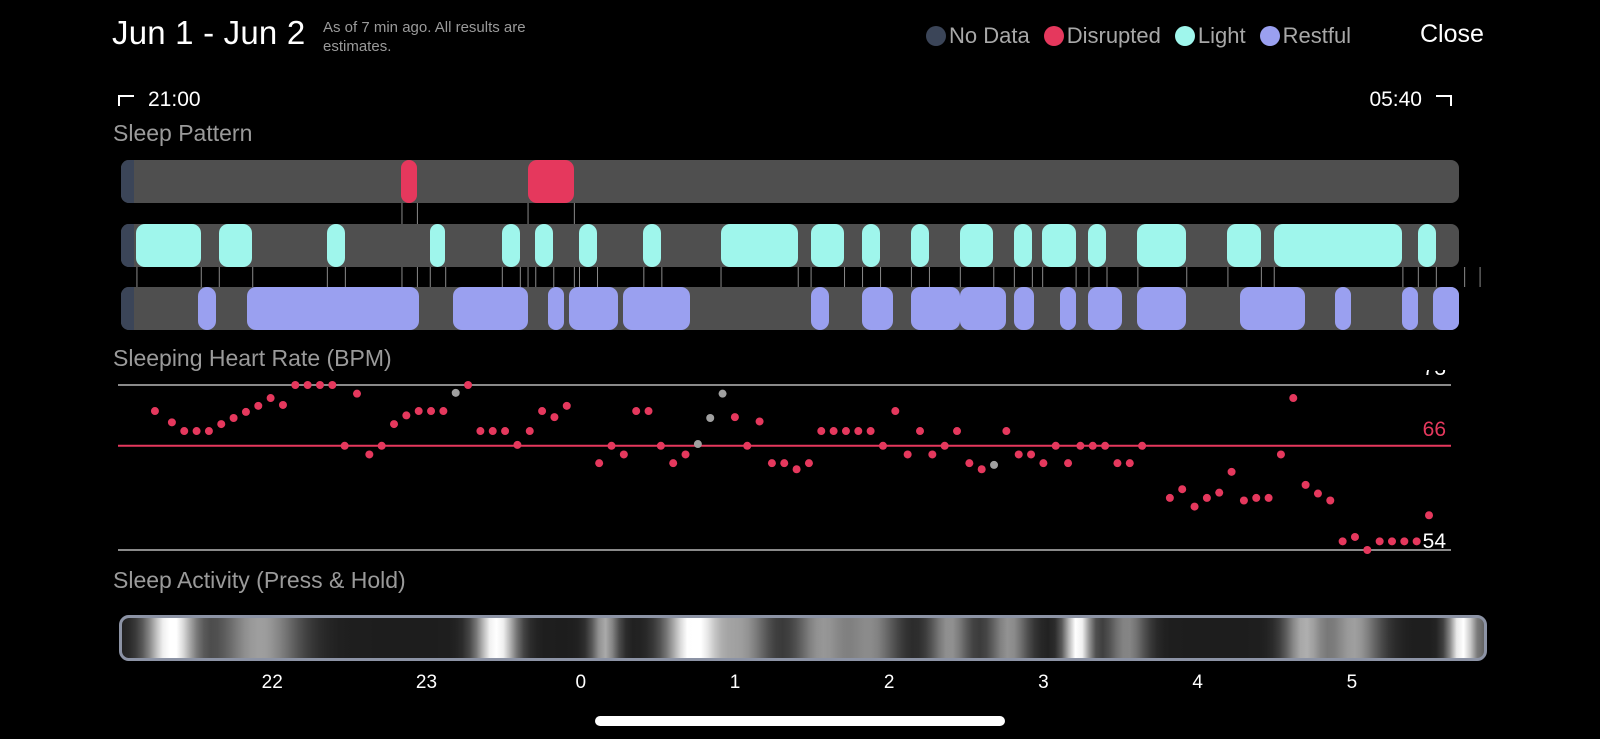 This screenshot has height=739, width=1600. What do you see at coordinates (1444, 100) in the screenshot?
I see `end-bracket-icon` at bounding box center [1444, 100].